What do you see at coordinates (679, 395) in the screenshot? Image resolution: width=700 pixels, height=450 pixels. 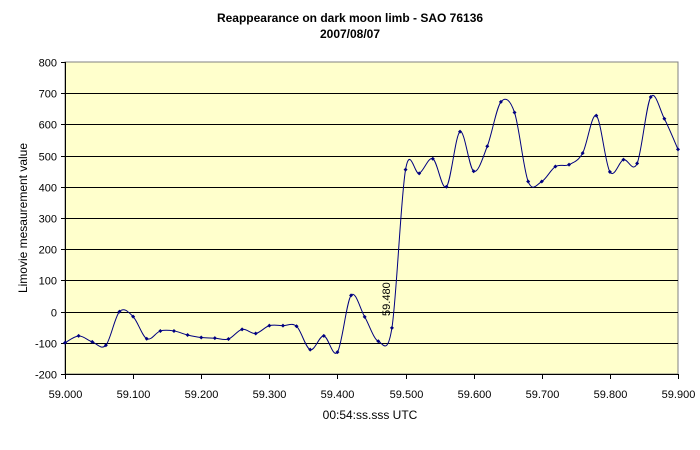 I see `x-tick-label: 59.900` at bounding box center [679, 395].